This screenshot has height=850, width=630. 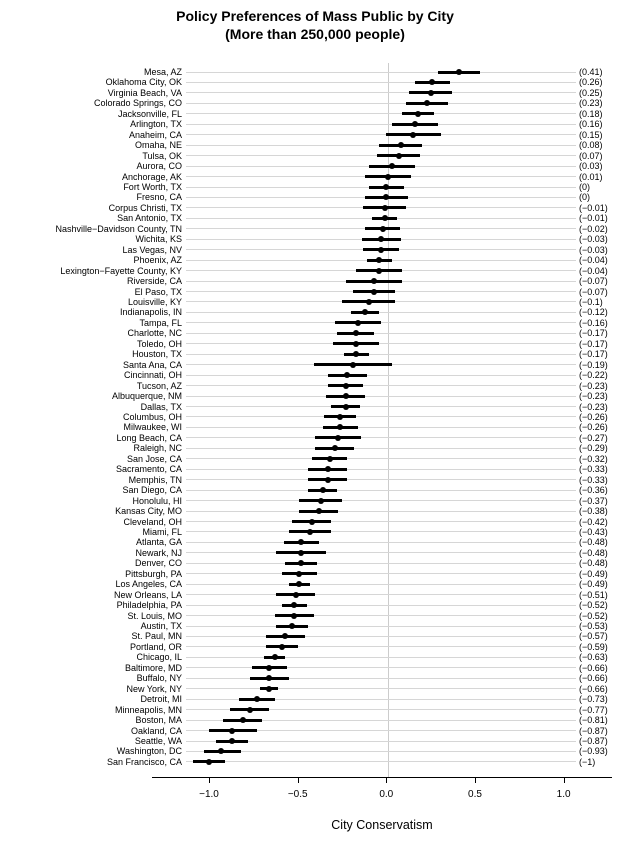 What do you see at coordinates (593, 239) in the screenshot?
I see `estimate-value-label: (−0.03)` at bounding box center [593, 239].